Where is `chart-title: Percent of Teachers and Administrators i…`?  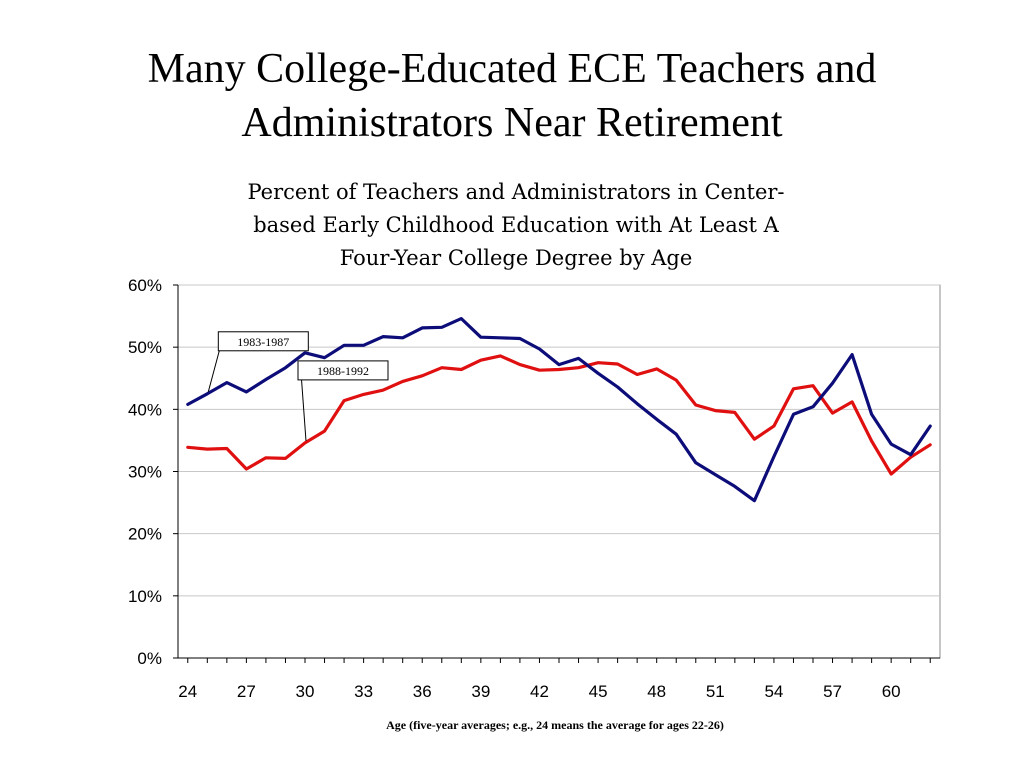
chart-title: Percent of Teachers and Administrators i… is located at coordinates (516, 225).